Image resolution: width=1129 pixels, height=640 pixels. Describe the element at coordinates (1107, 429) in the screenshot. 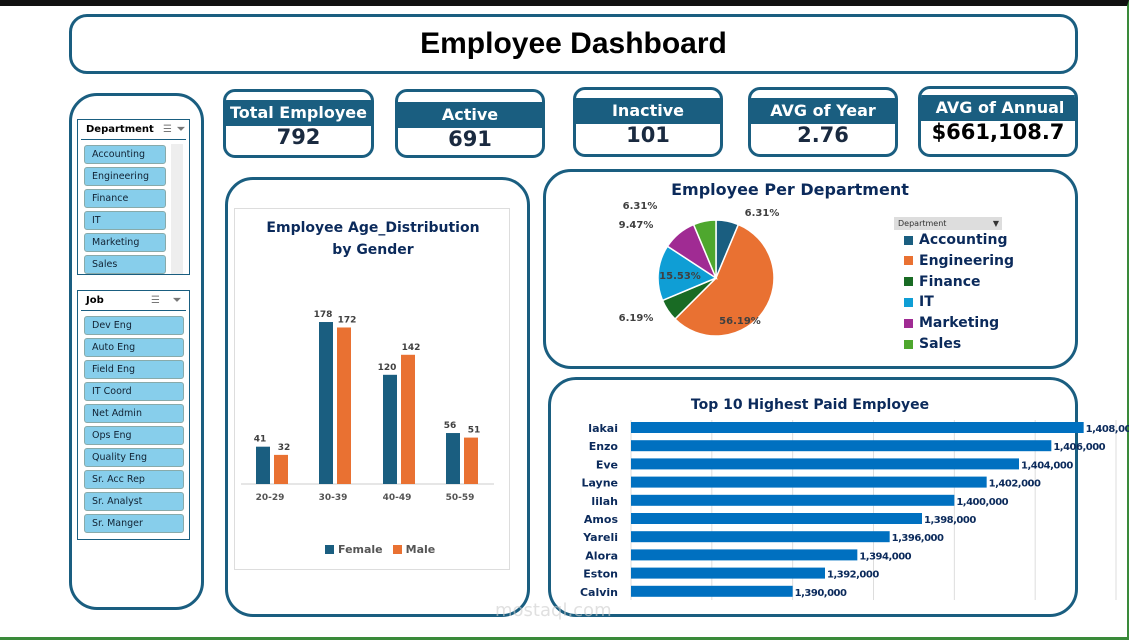

I see `data-label: 1,408,000` at that location.